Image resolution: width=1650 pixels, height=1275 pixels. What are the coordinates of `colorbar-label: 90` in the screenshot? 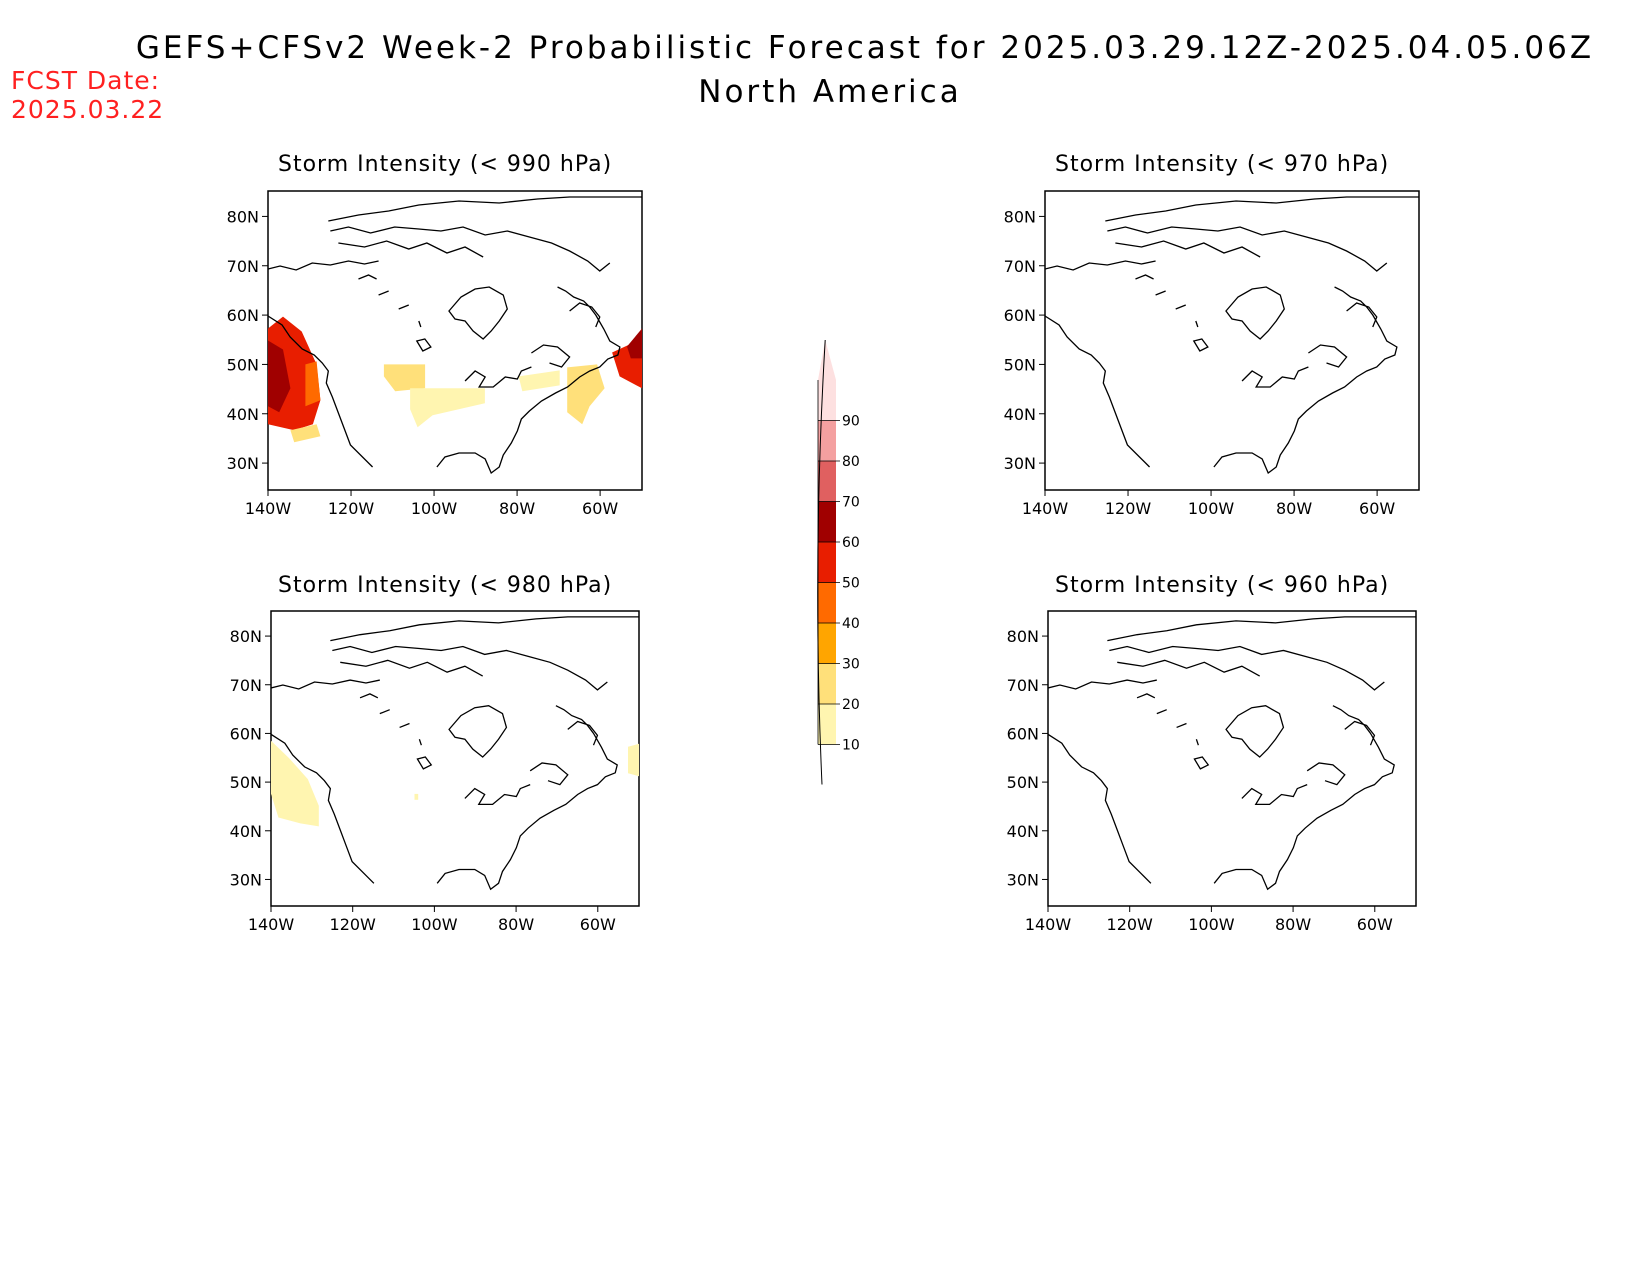 It's located at (851, 422).